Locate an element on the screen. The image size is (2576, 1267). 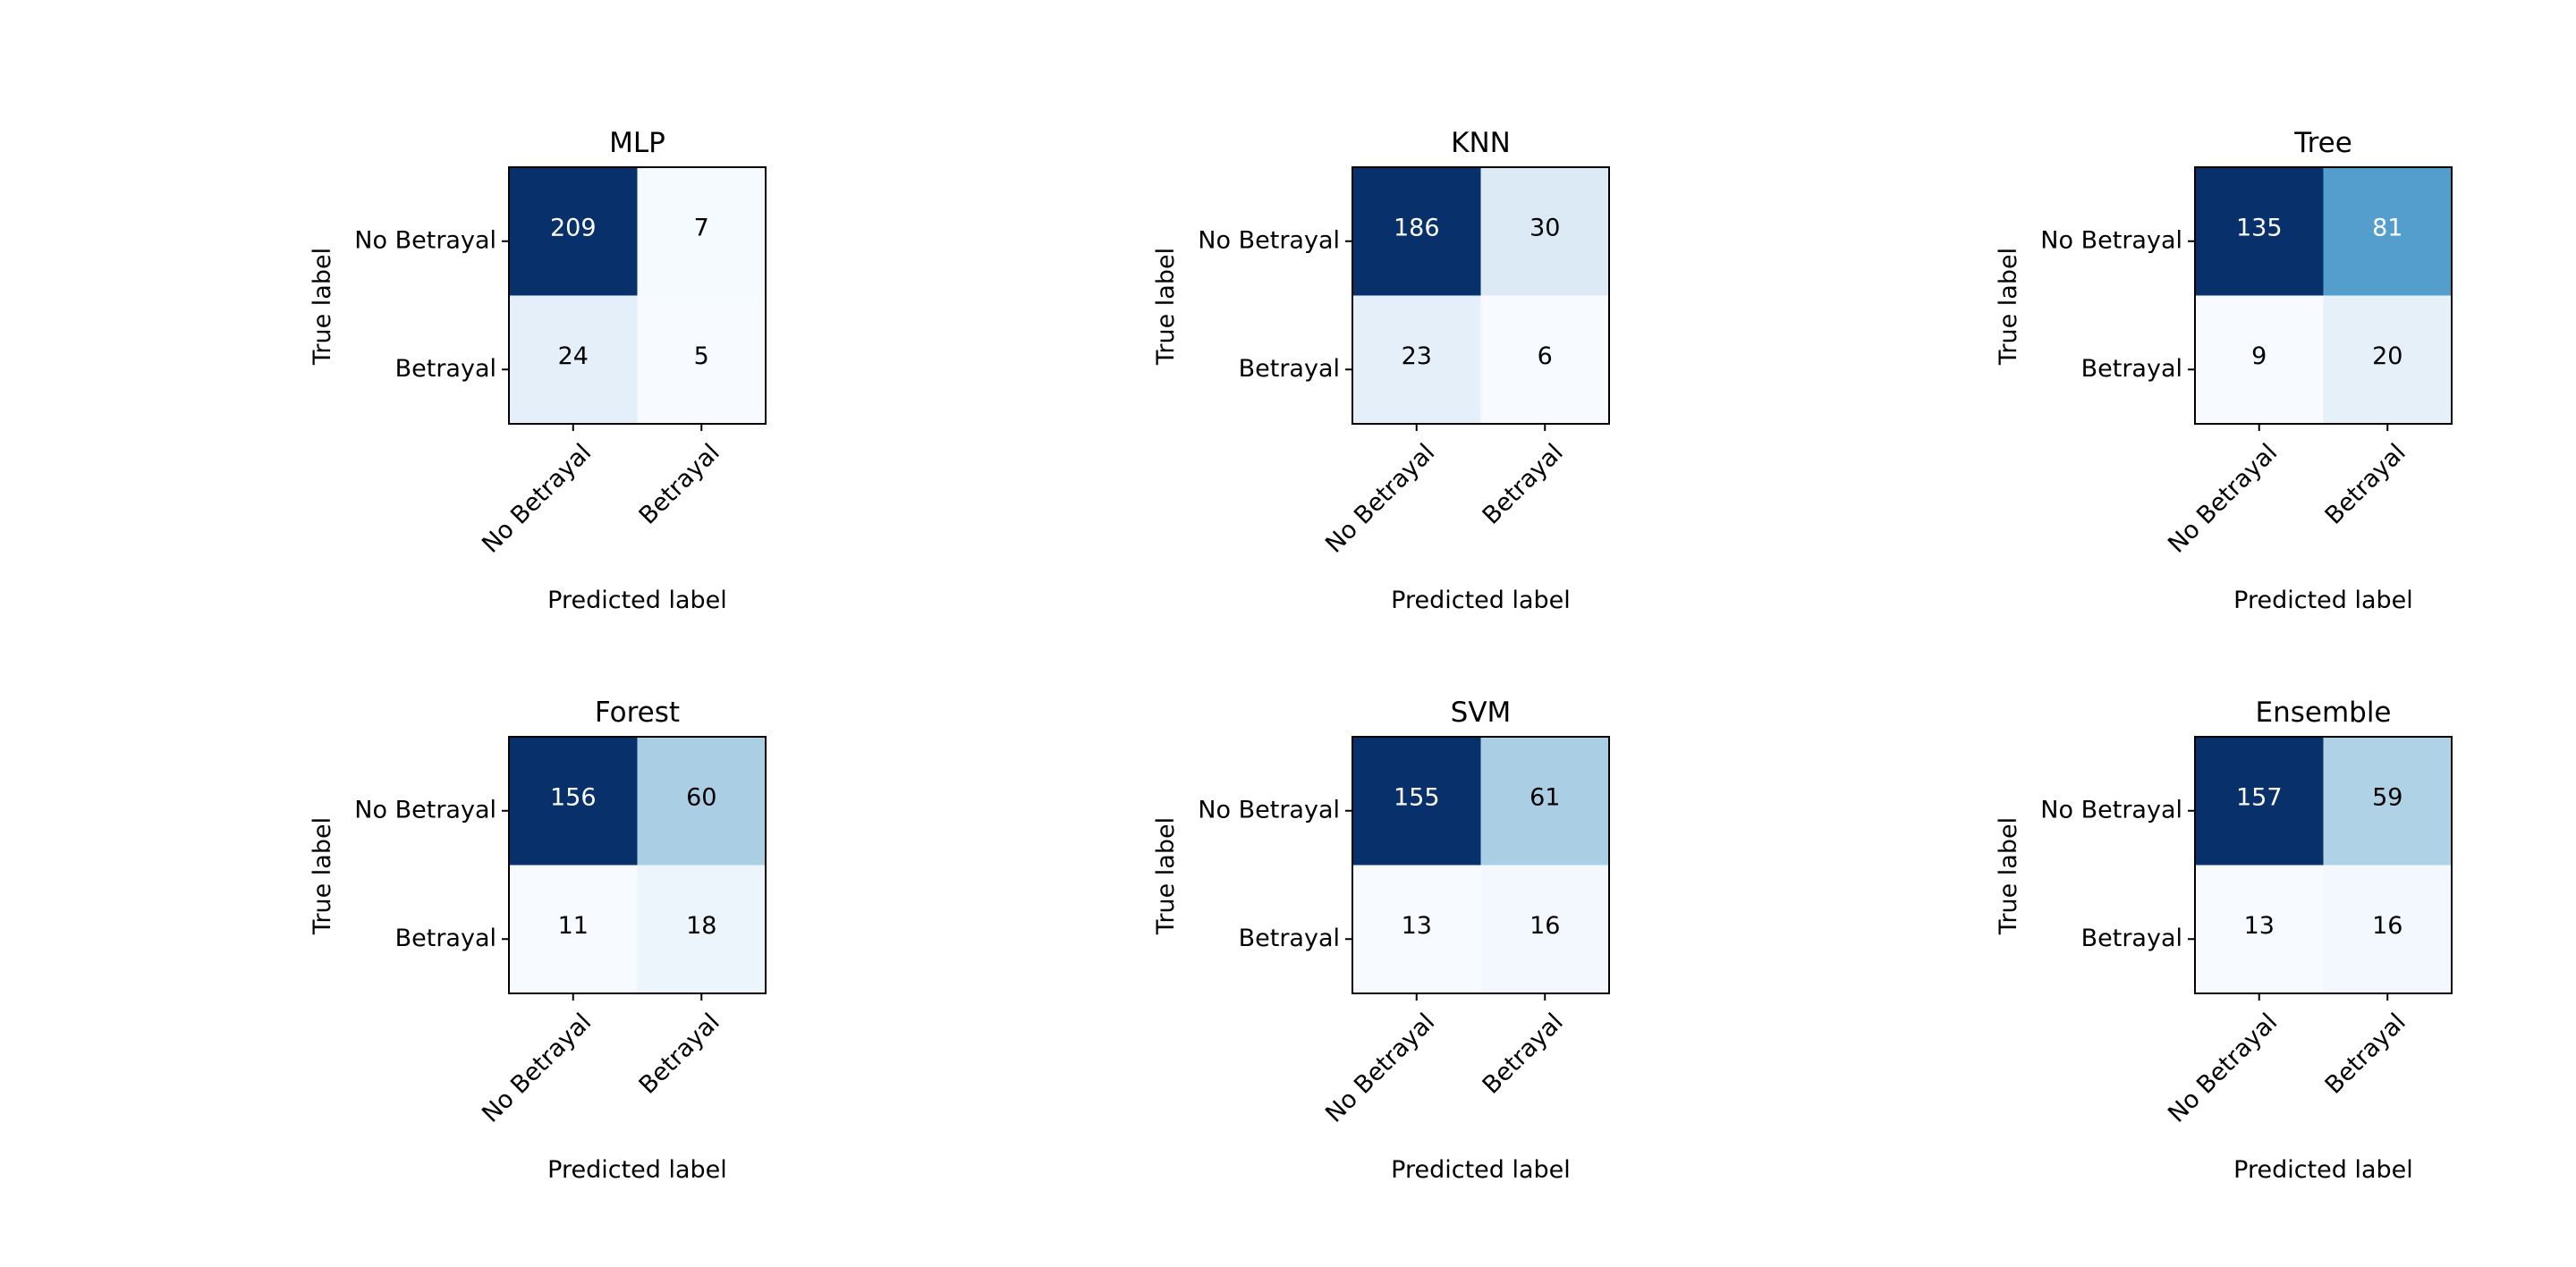
x-axis-label-forest: Predicted label is located at coordinates (637, 1170).